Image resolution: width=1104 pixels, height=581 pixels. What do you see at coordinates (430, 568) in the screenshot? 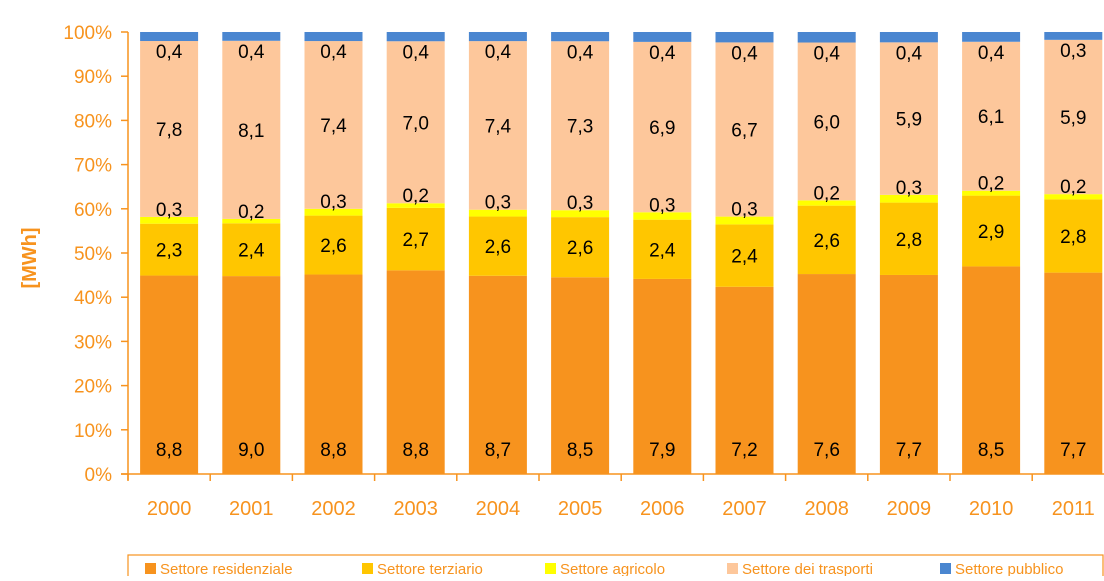
I see `legend-label: Settore terziario` at bounding box center [430, 568].